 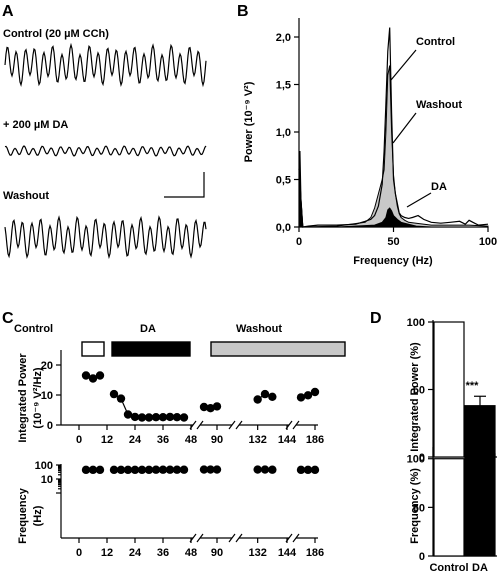 What do you see at coordinates (148, 329) in the screenshot?
I see `bar-label-da: DA` at bounding box center [148, 329].